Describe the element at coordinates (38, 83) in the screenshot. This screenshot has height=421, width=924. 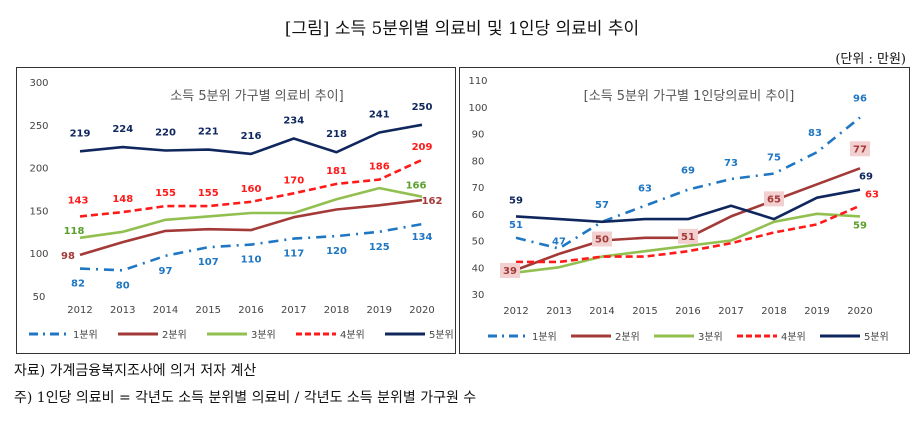
I see `y-tick-label: 300` at that location.